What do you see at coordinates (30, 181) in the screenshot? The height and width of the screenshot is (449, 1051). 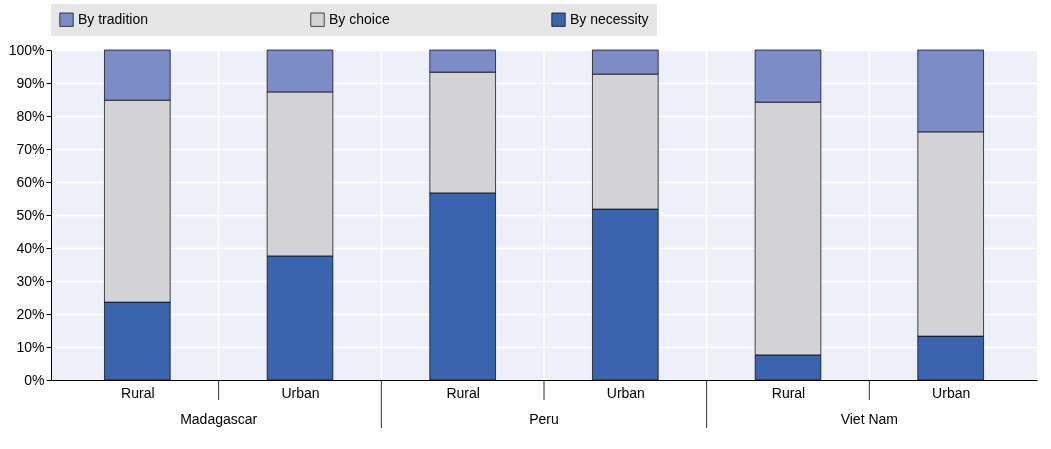 I see `y-tick-label: 60%` at bounding box center [30, 181].